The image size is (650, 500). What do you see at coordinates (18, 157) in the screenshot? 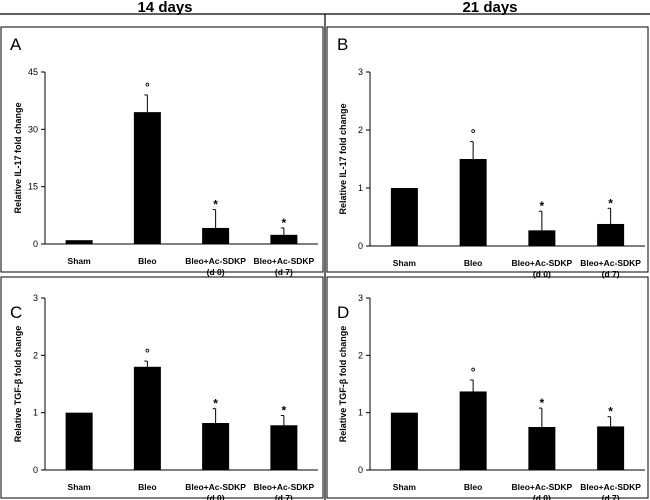
I see `y-axis-label-a: Relative IL-17 fold change` at bounding box center [18, 157].